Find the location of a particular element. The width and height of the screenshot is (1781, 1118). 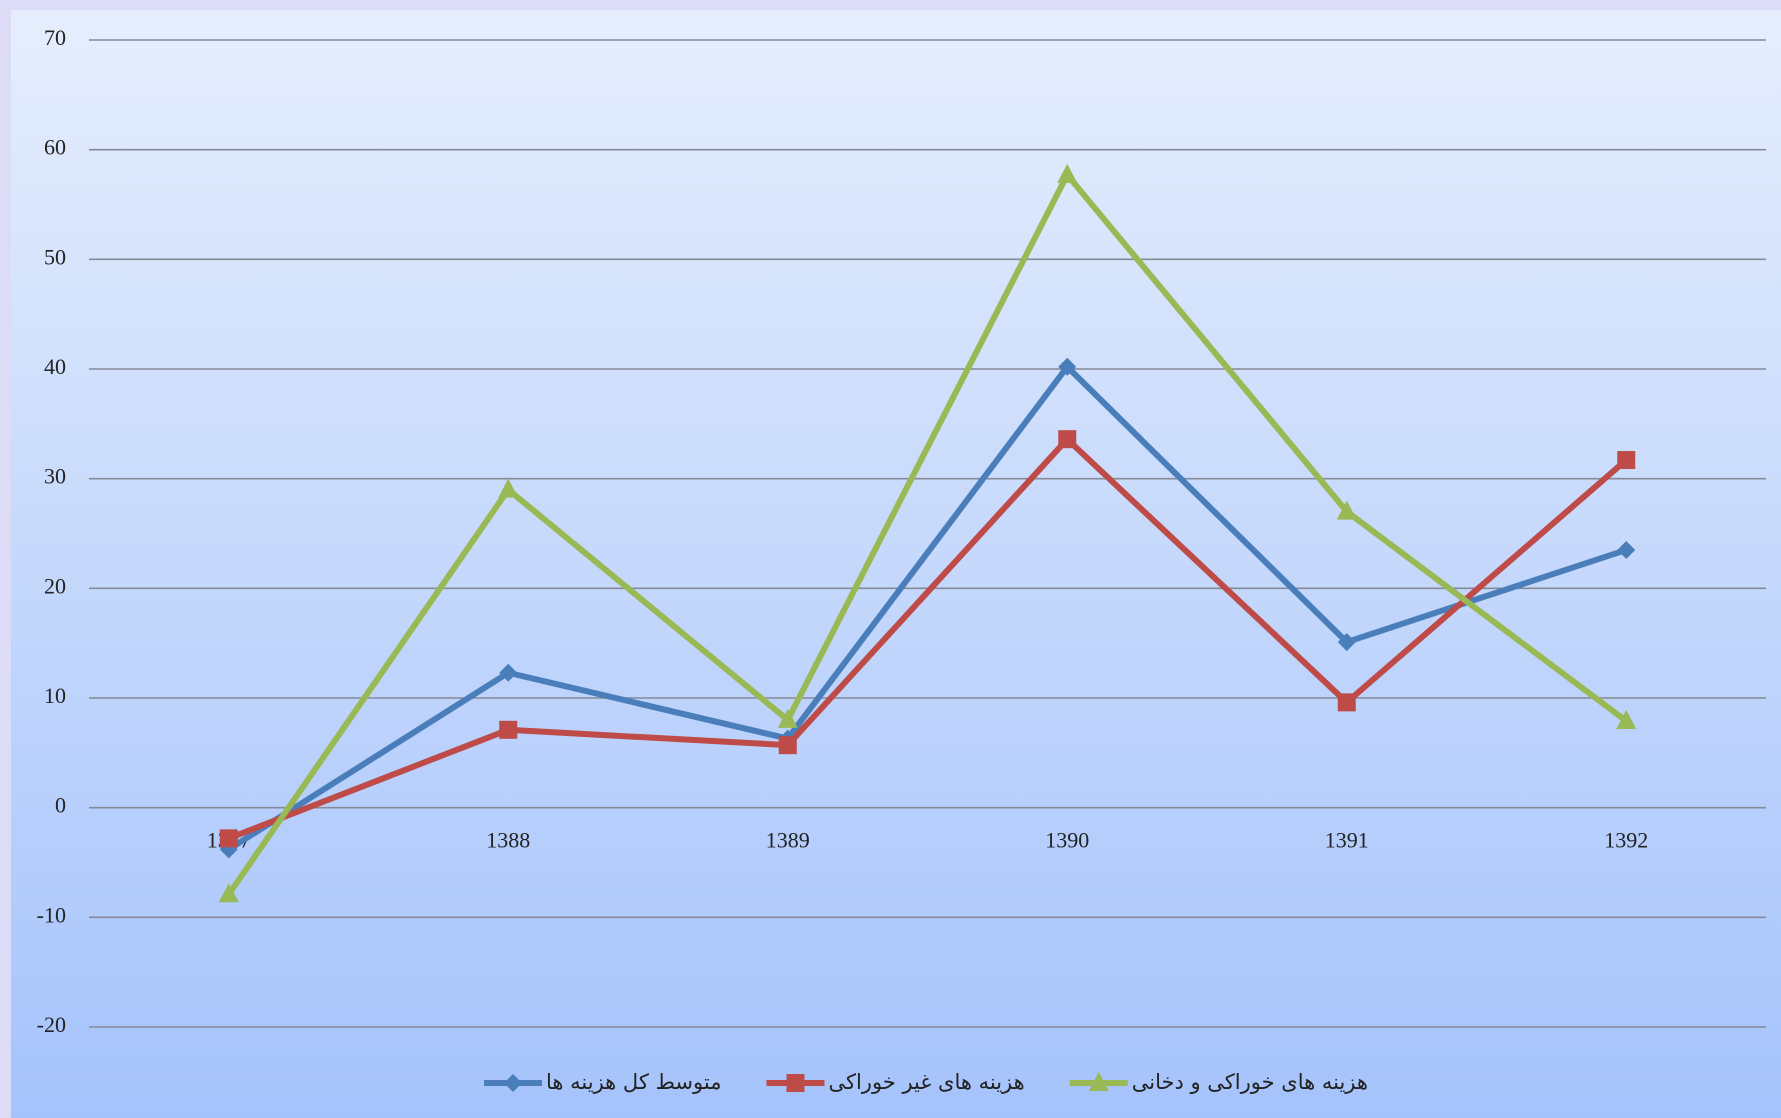

x-tick-label: 1390 is located at coordinates (1067, 840).